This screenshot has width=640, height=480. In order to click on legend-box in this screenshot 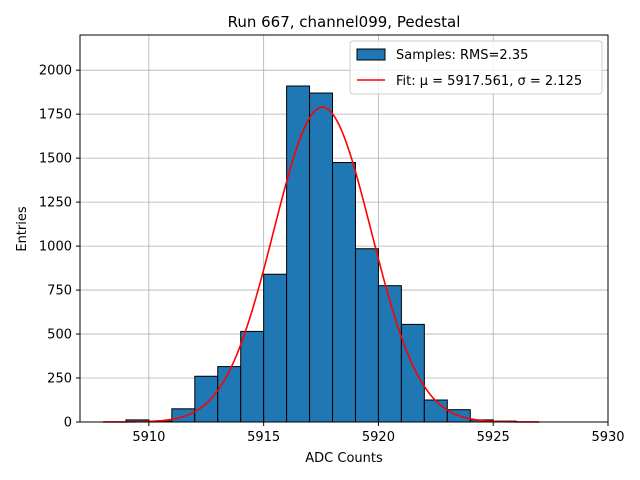, I will do `click(476, 67)`.